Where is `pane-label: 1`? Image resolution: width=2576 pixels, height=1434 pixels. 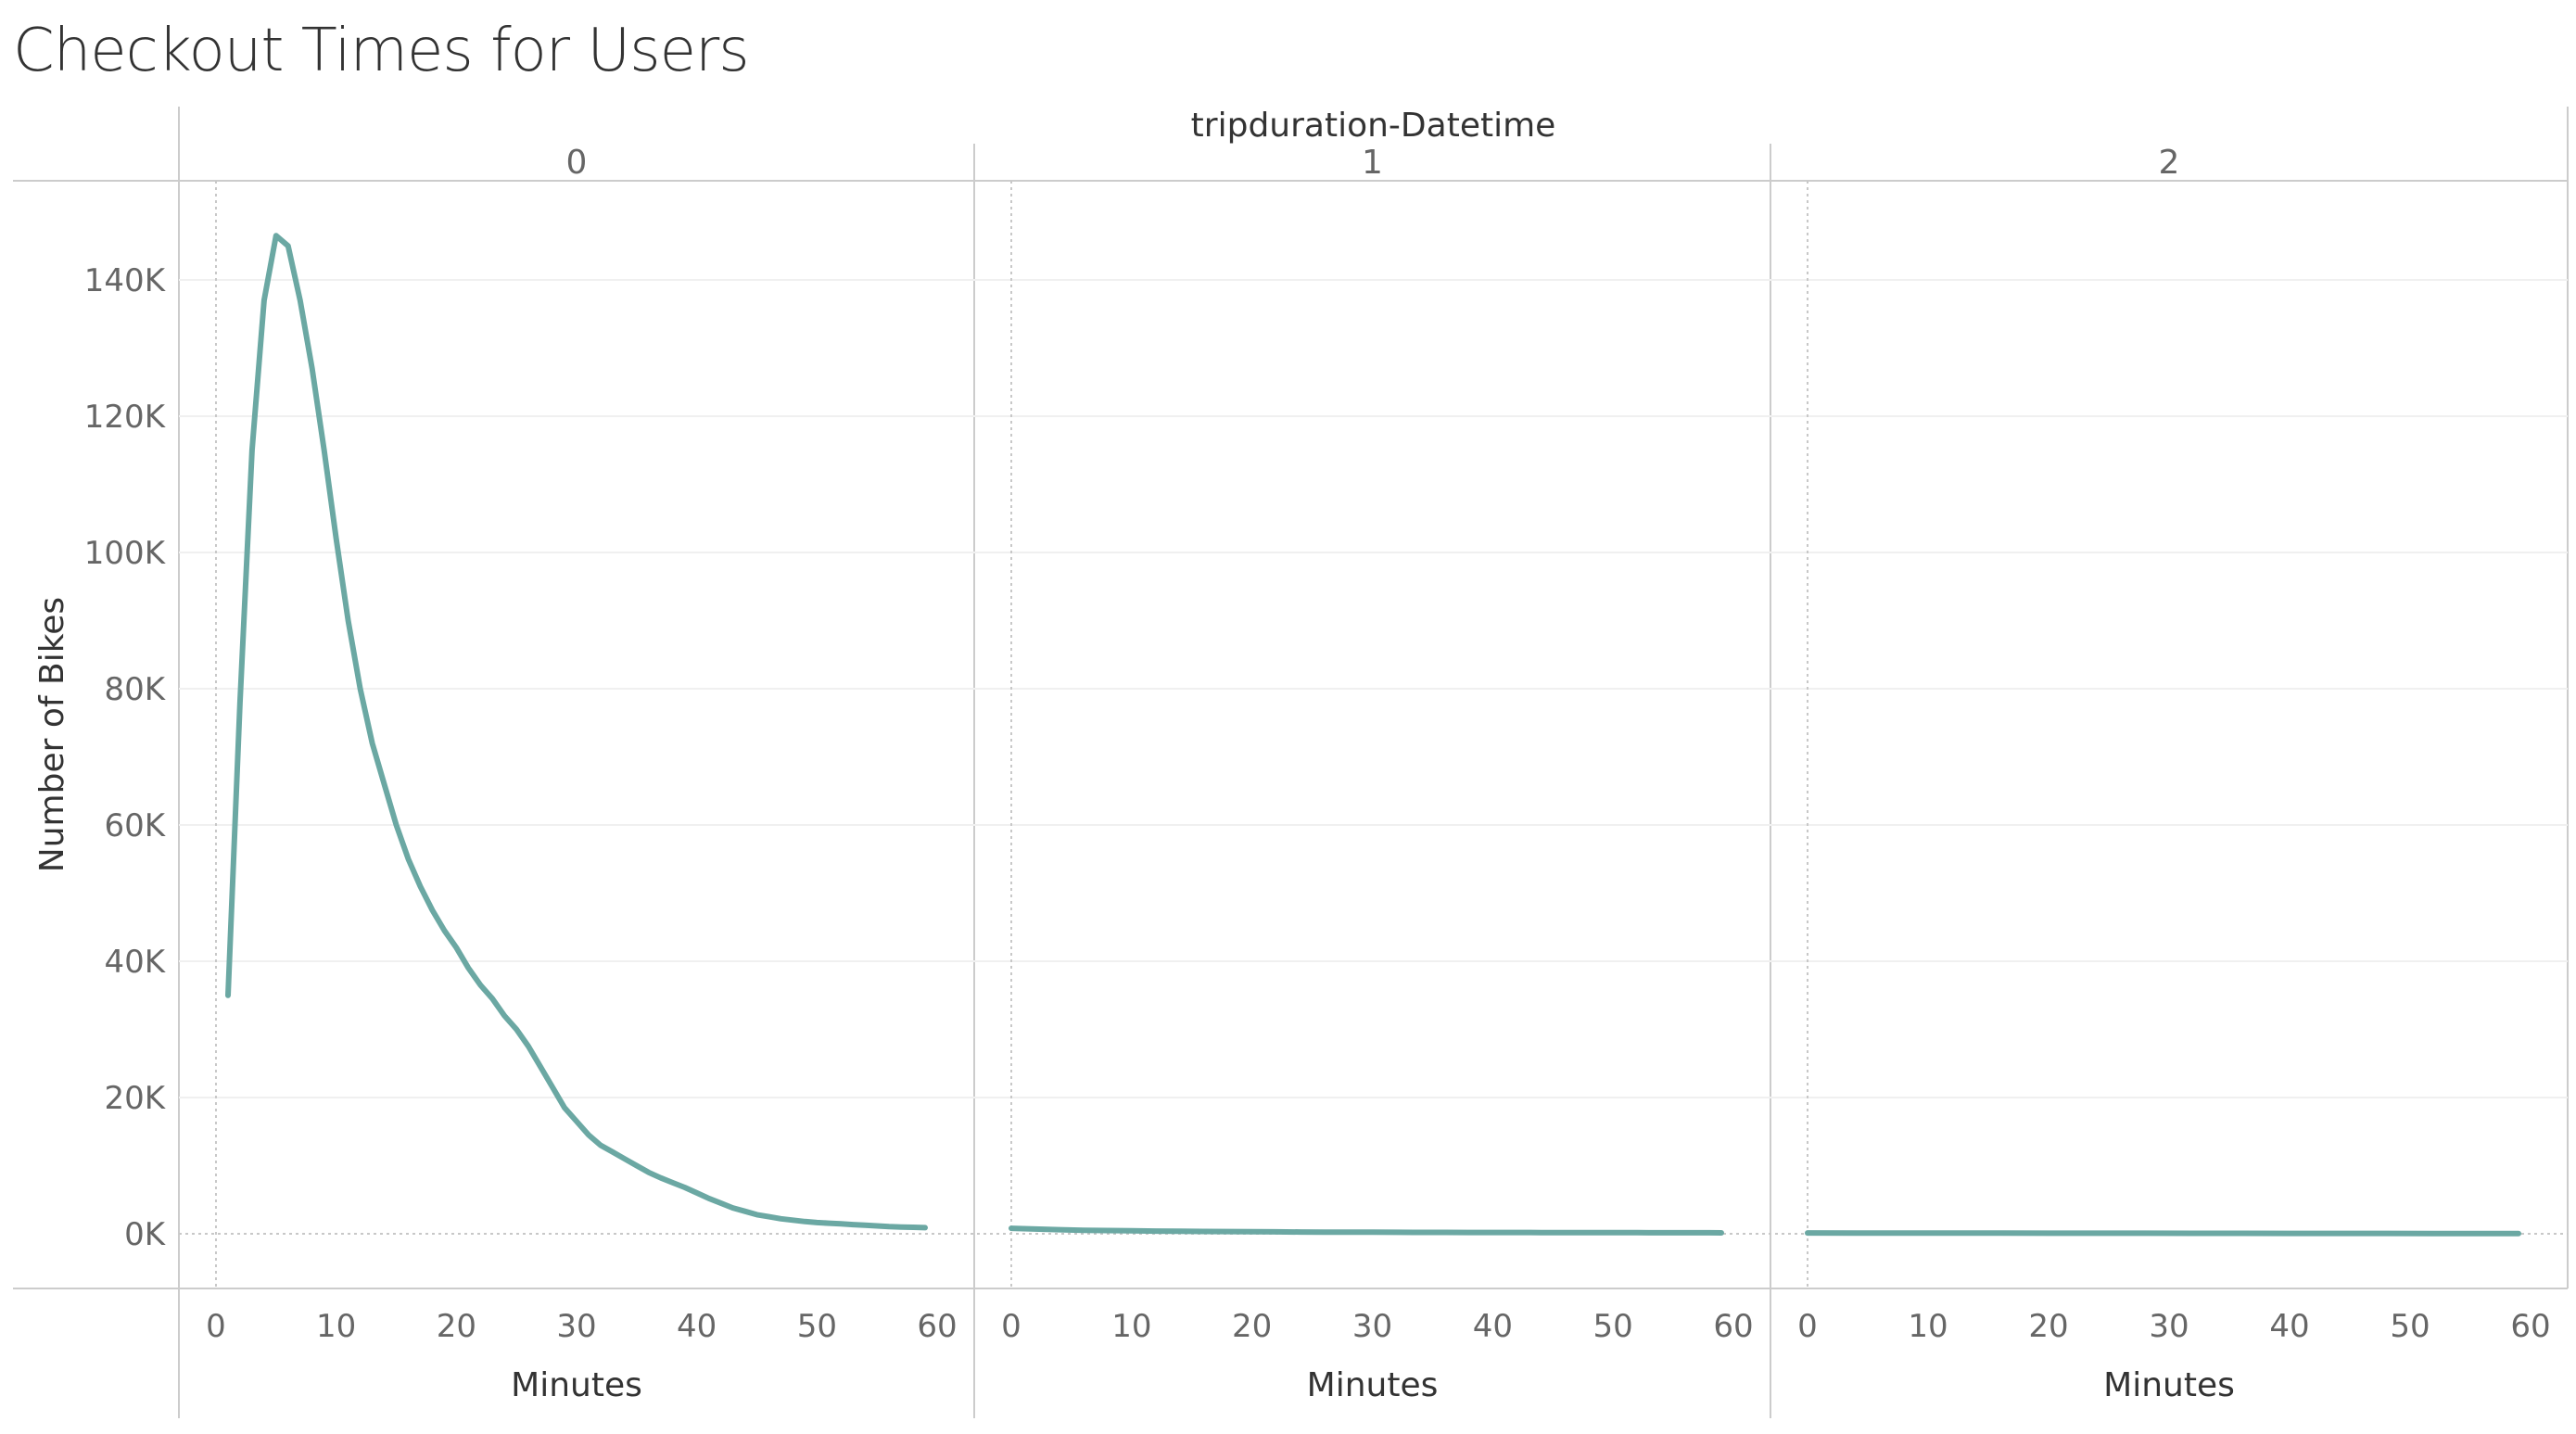 pane-label: 1 is located at coordinates (1372, 163).